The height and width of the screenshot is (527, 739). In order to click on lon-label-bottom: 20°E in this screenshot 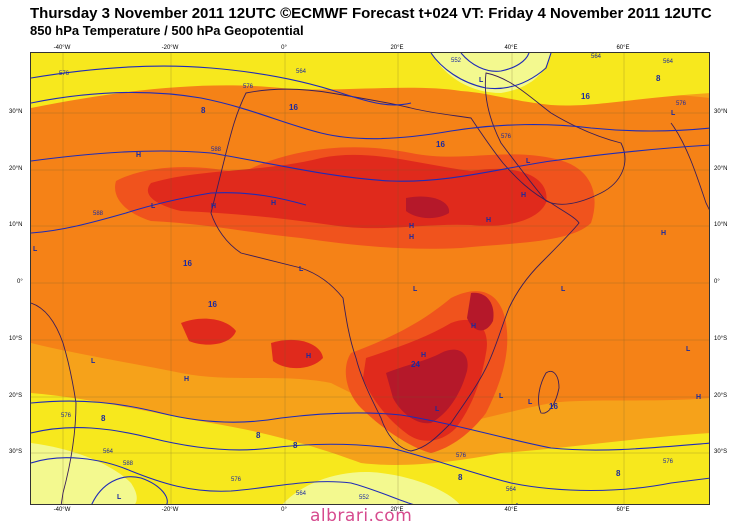, I will do `click(397, 510)`.